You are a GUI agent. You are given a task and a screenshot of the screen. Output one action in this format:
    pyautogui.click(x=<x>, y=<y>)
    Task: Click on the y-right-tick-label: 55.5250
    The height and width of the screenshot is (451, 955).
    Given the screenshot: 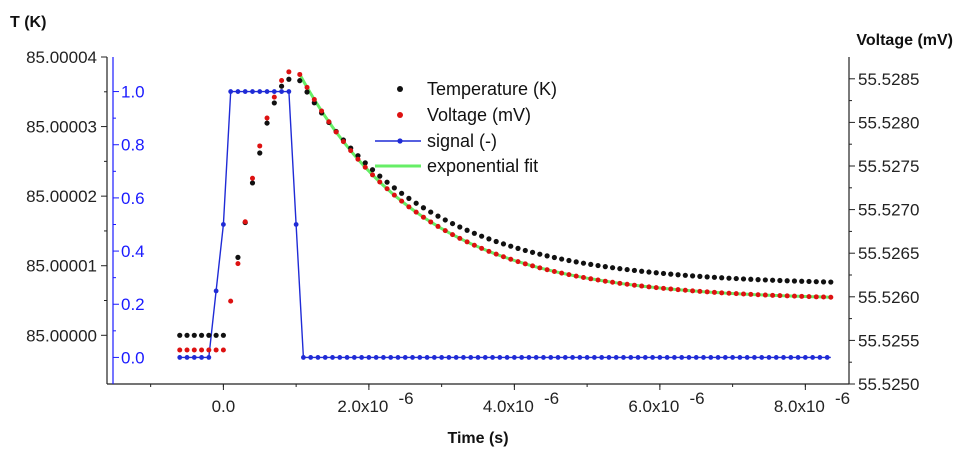 What is the action you would take?
    pyautogui.click(x=888, y=384)
    